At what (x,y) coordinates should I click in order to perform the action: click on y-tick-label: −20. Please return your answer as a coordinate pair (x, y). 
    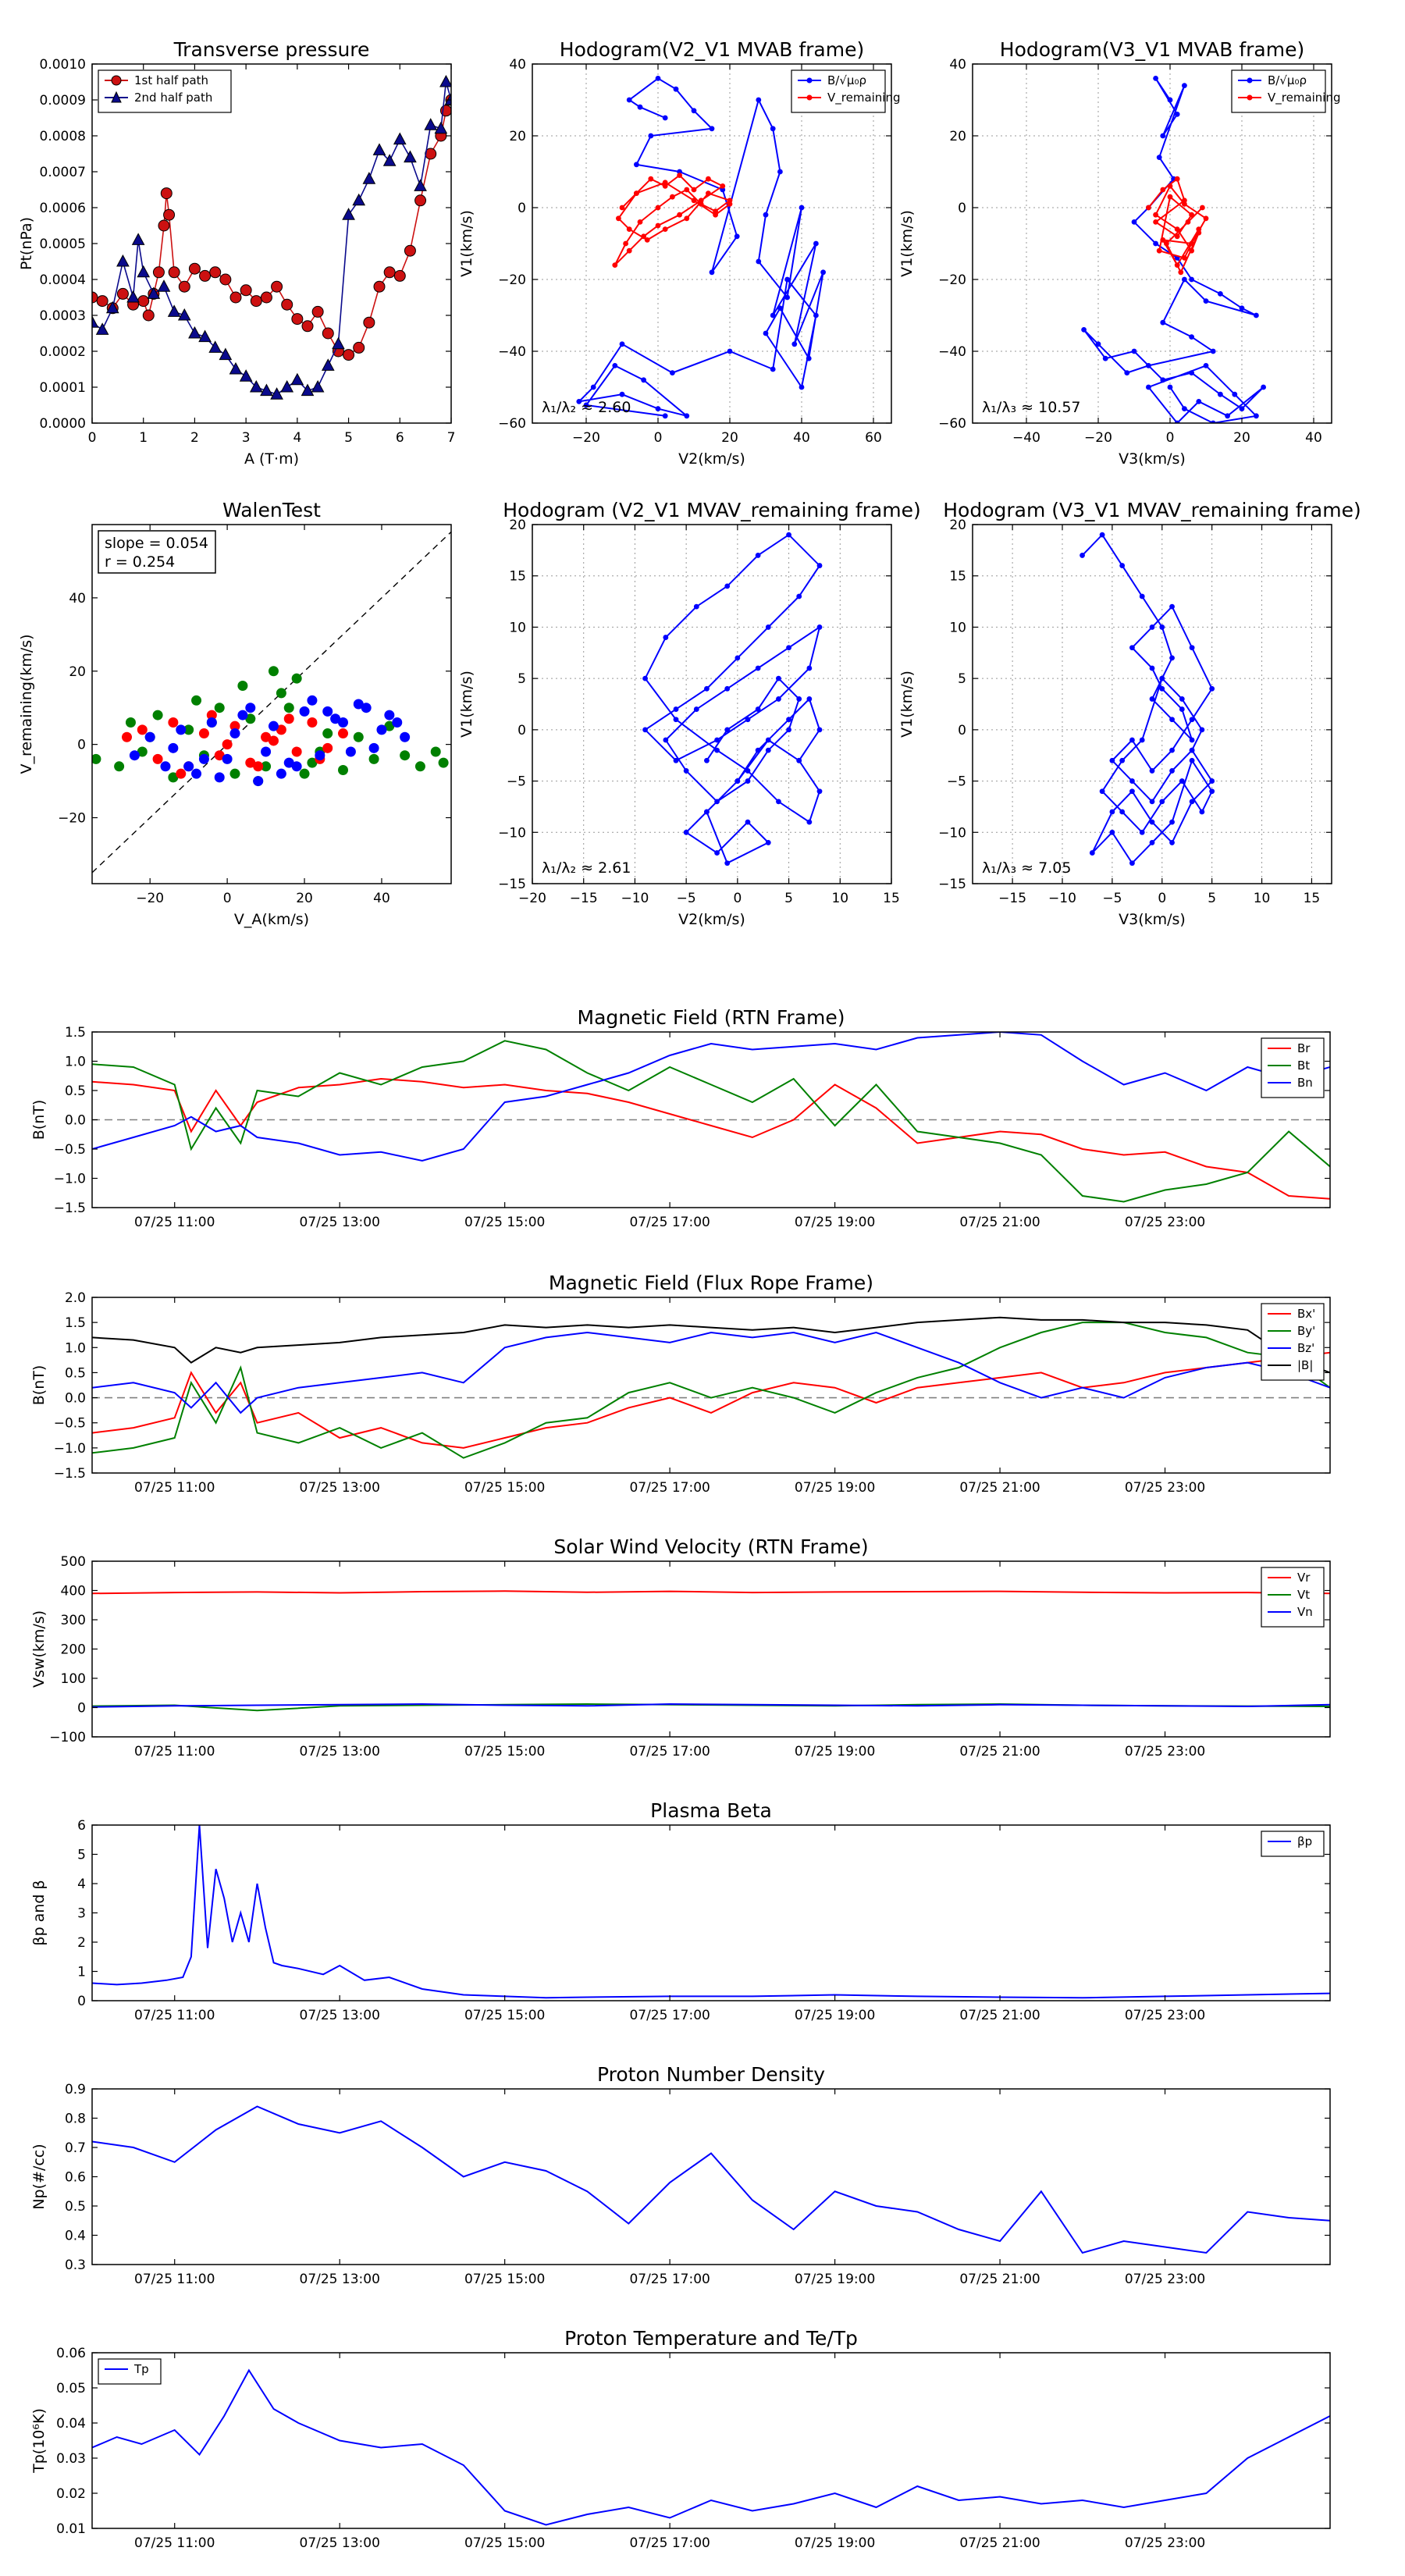
    Looking at the image, I should click on (952, 280).